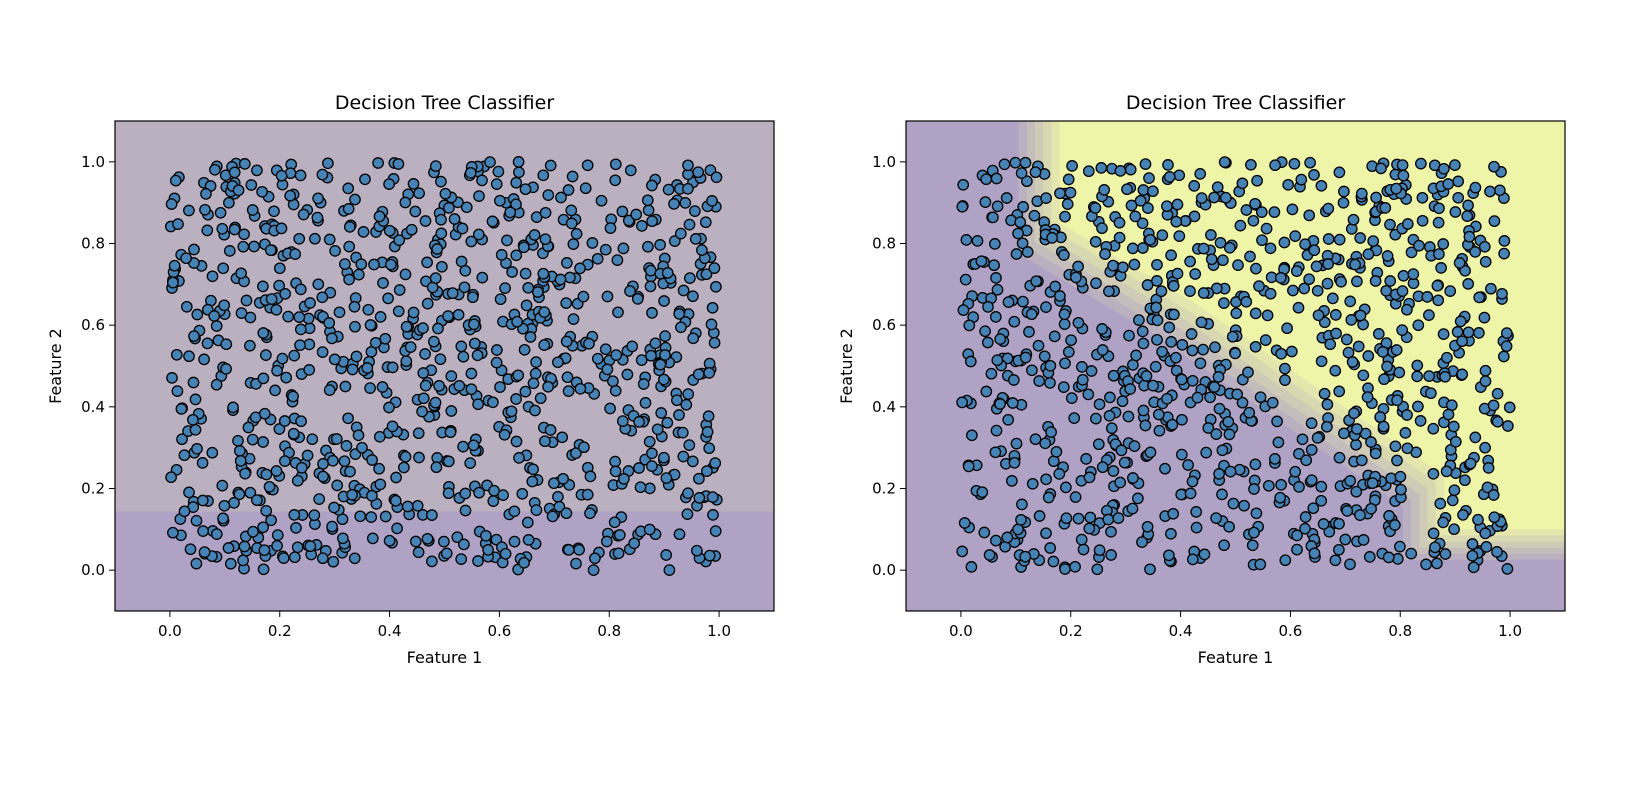  What do you see at coordinates (1236, 657) in the screenshot?
I see `x-axis-label: Feature 1` at bounding box center [1236, 657].